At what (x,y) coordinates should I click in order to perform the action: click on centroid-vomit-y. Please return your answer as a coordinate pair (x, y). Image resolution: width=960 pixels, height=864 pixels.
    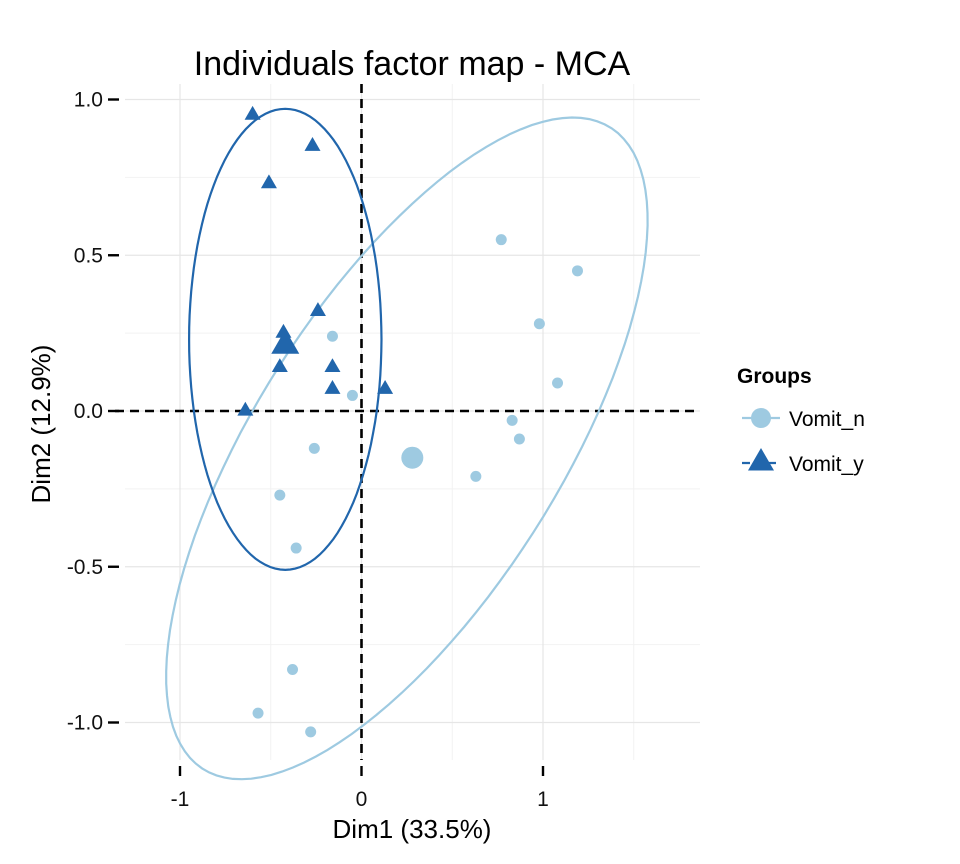
    Looking at the image, I should click on (285, 341).